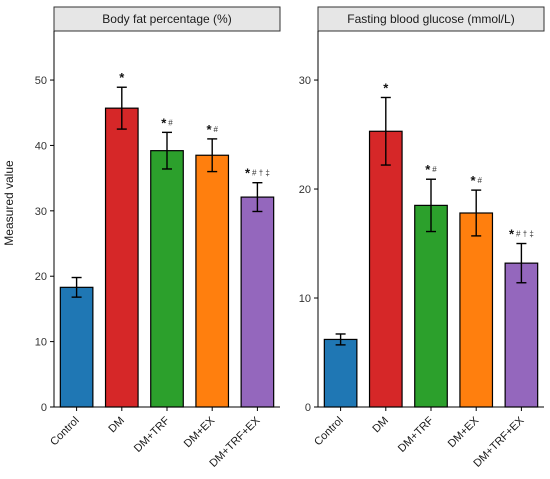  Describe the element at coordinates (41, 146) in the screenshot. I see `y-tick-label: 40` at that location.